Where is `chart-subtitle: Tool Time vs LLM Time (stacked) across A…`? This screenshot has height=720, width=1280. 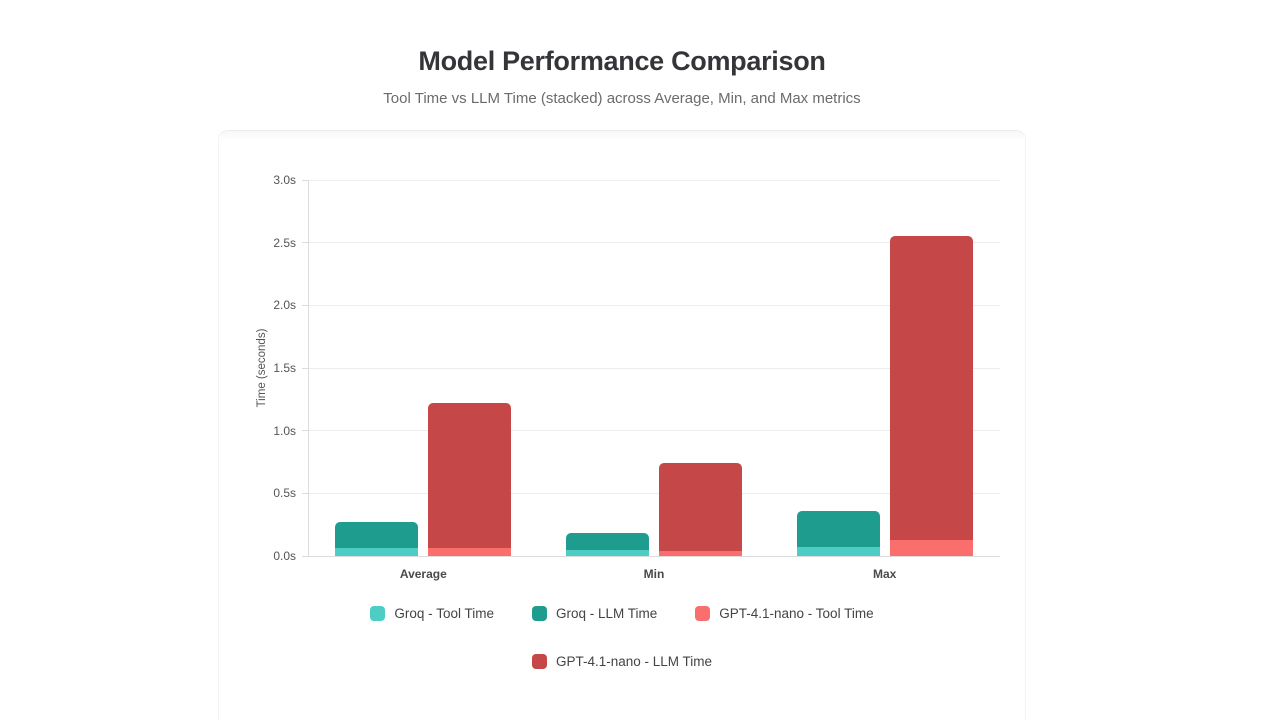 chart-subtitle: Tool Time vs LLM Time (stacked) across A… is located at coordinates (622, 98).